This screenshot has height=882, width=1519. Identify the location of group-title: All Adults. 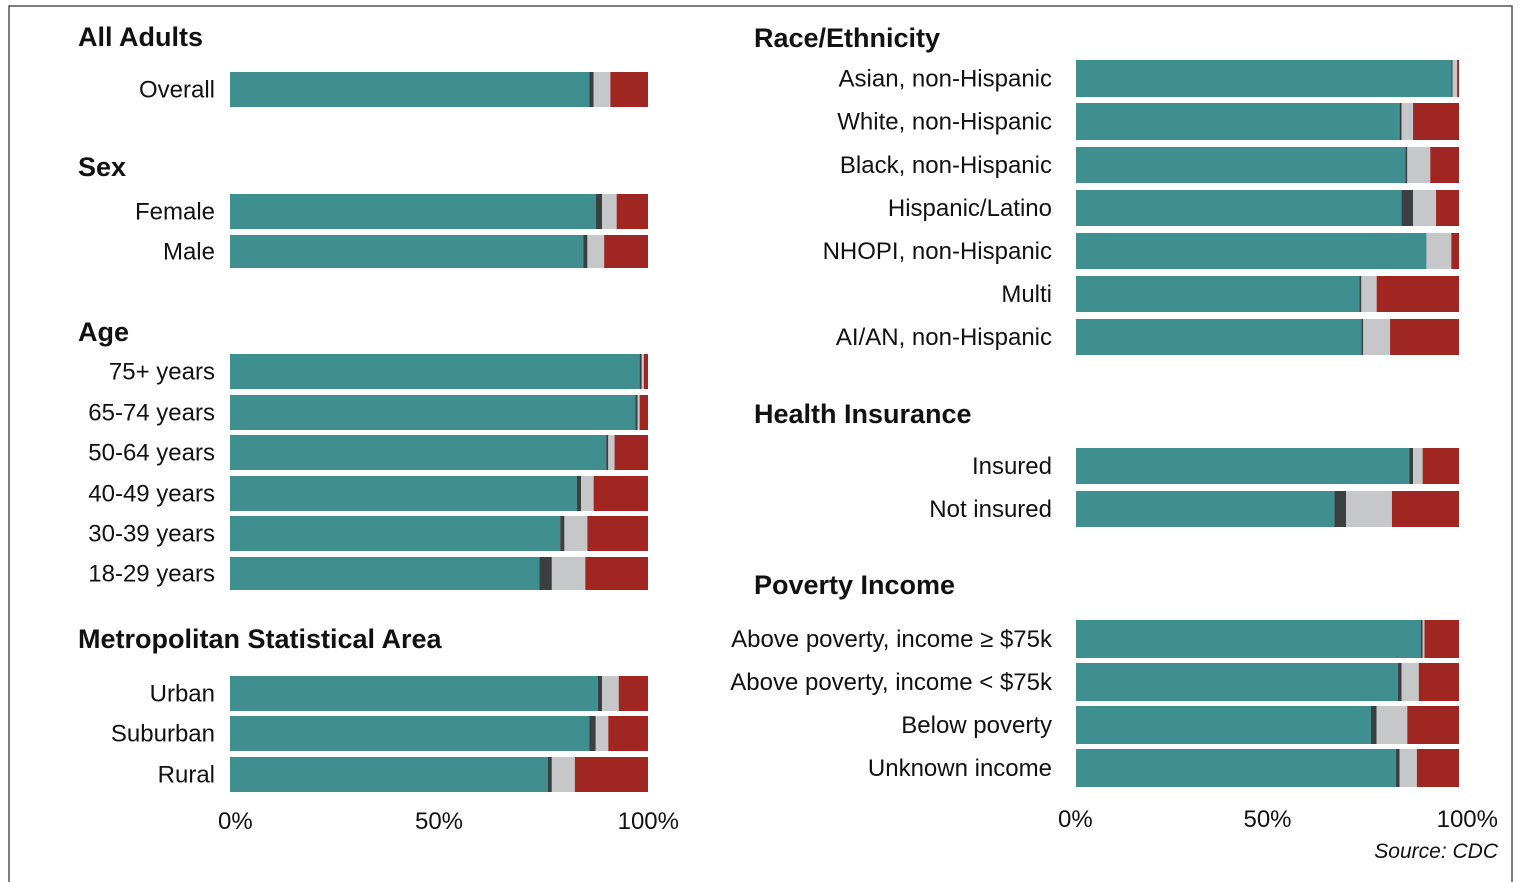
(140, 37).